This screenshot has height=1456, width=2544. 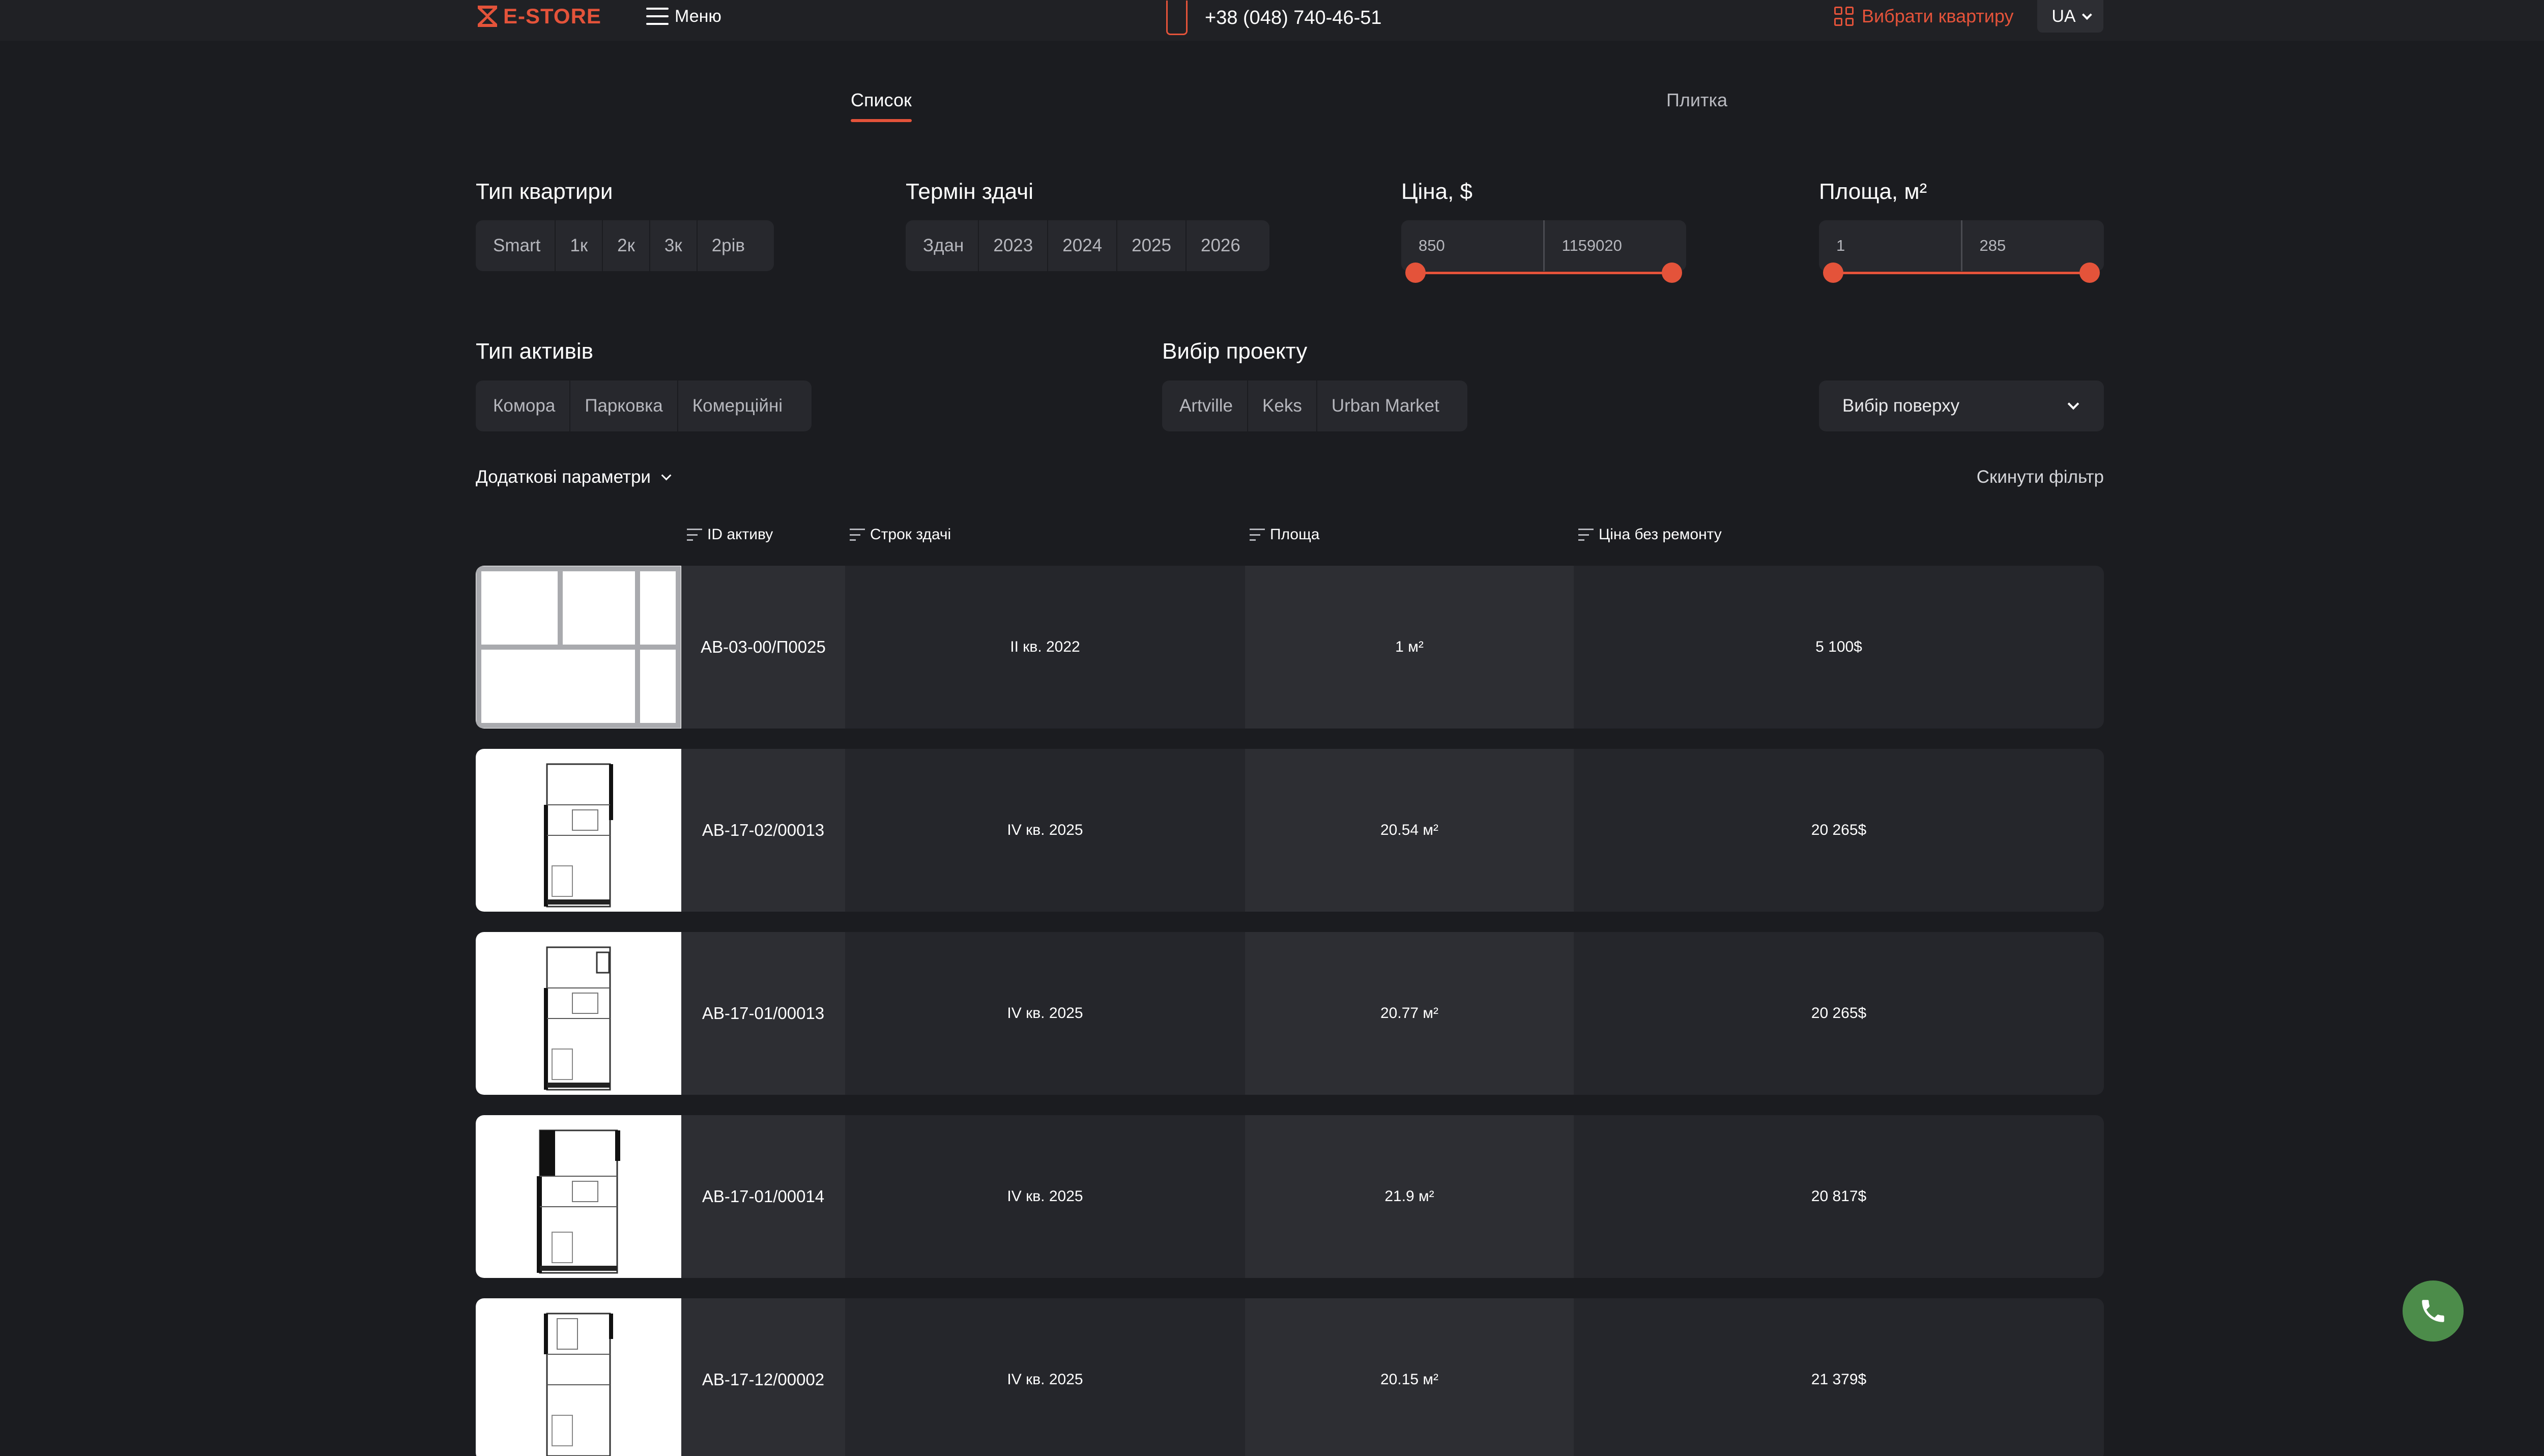 What do you see at coordinates (1385, 406) in the screenshot?
I see `project-option: Urban Market` at bounding box center [1385, 406].